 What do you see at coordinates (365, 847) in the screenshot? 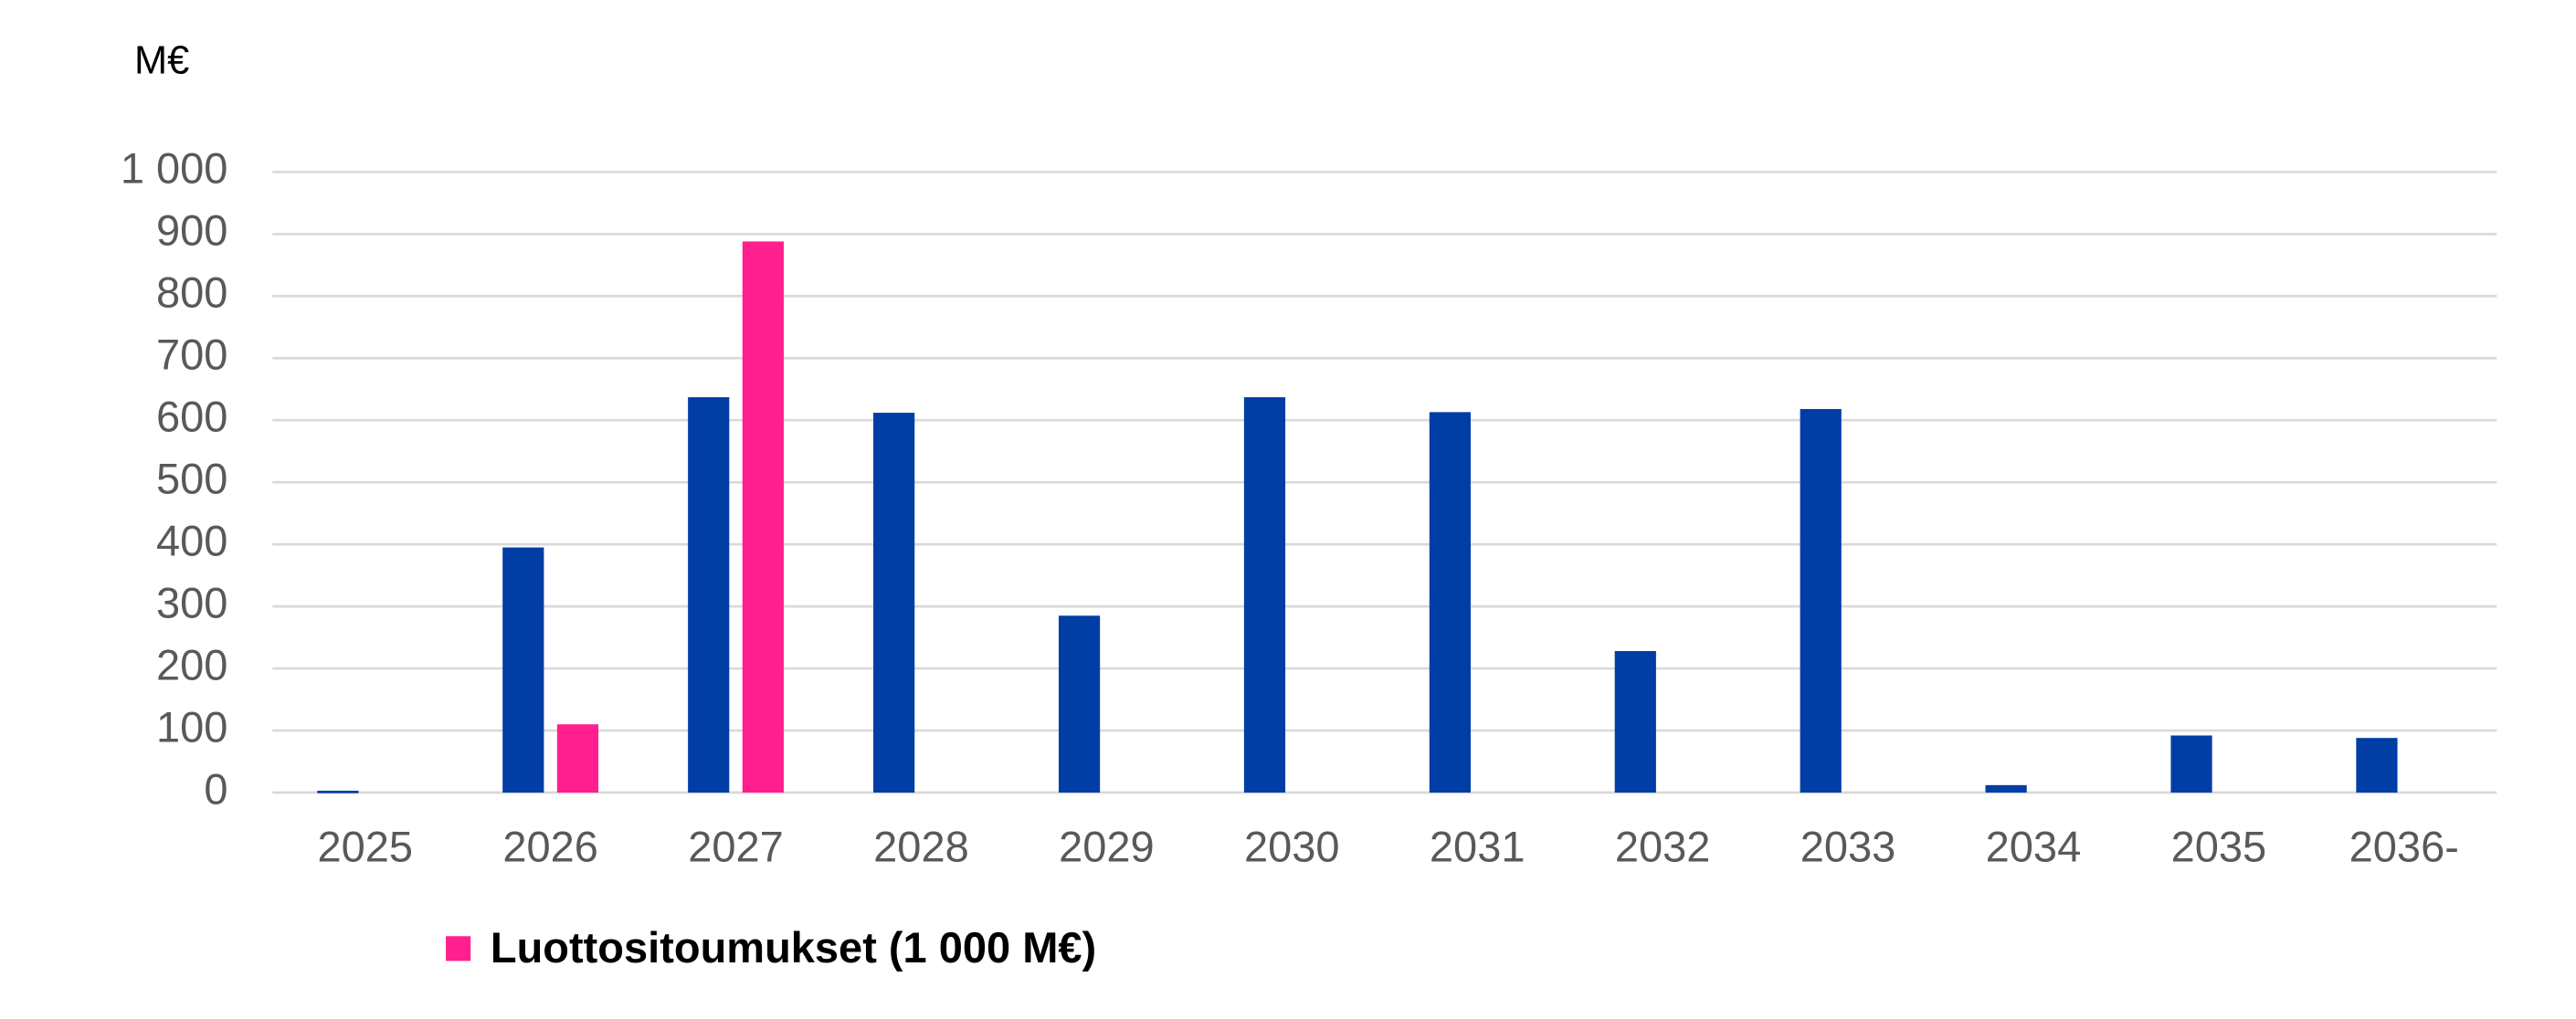
I see `x-tick-label: 2025` at bounding box center [365, 847].